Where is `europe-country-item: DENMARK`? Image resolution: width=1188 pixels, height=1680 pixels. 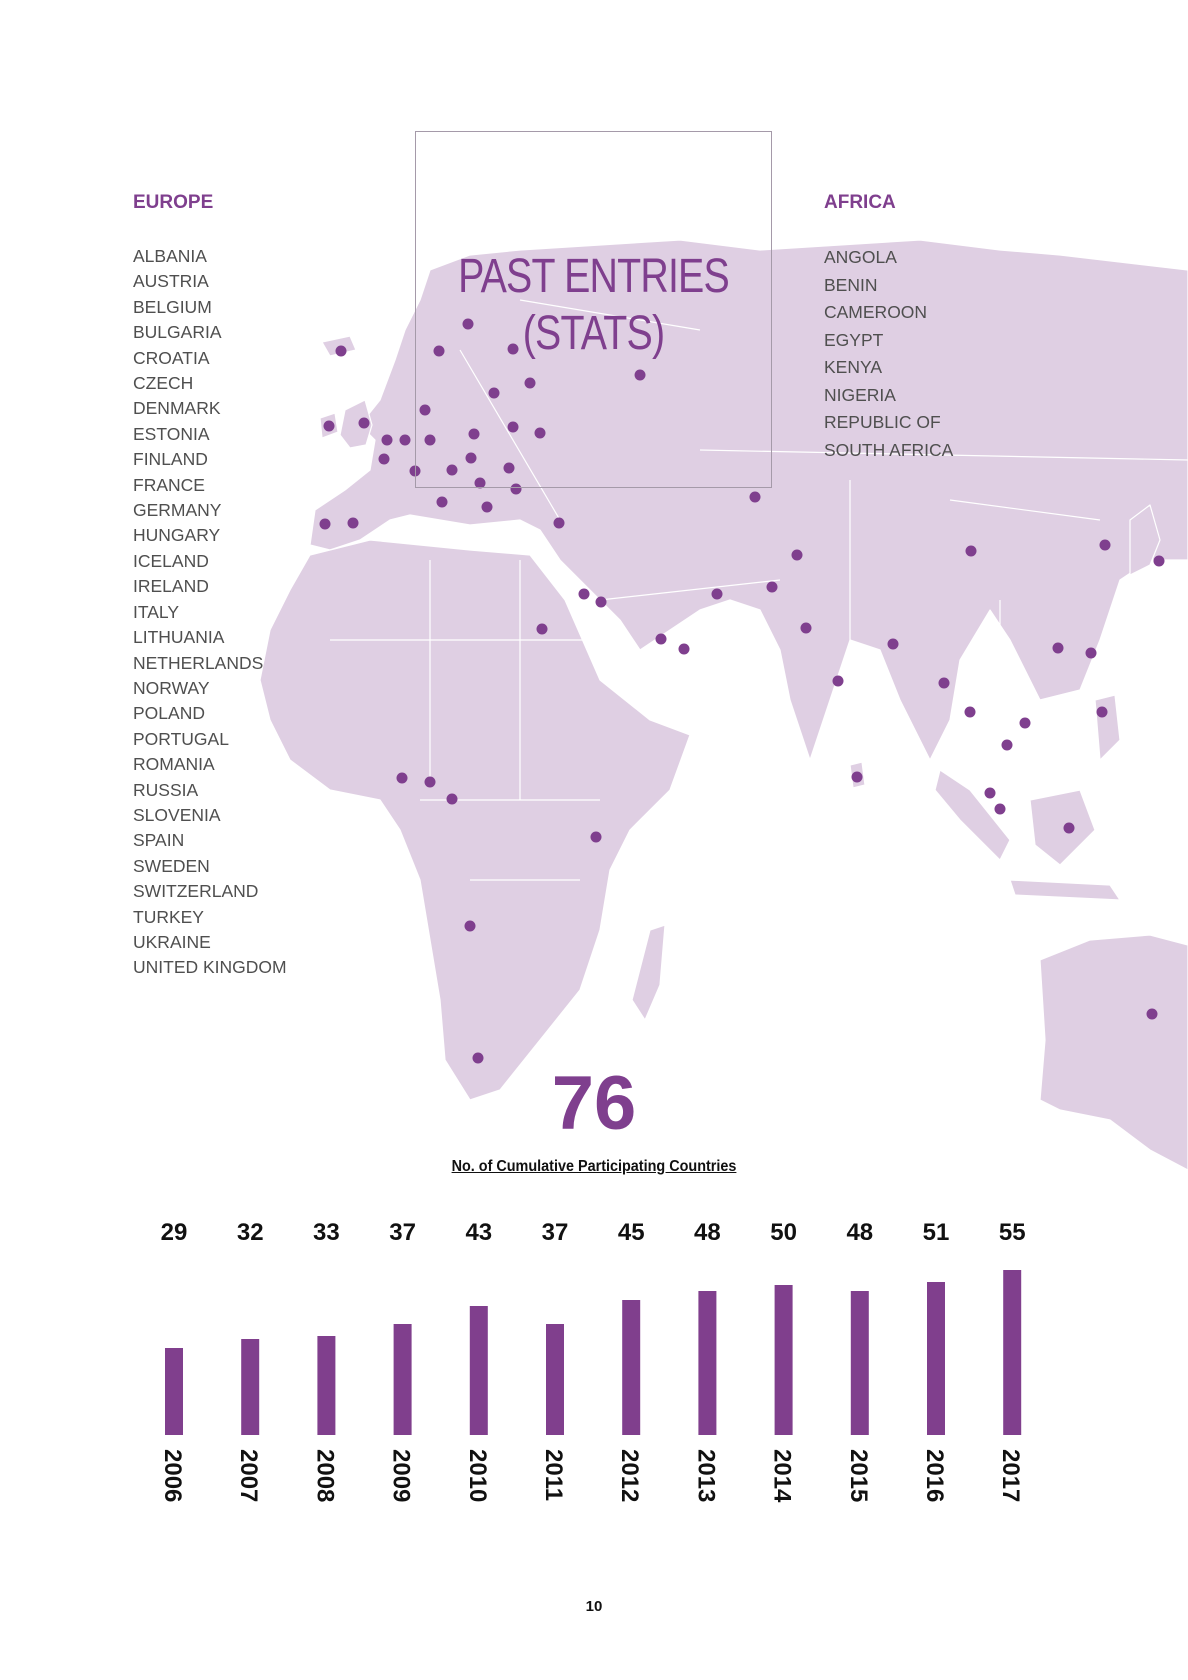
europe-country-item: DENMARK is located at coordinates (177, 408).